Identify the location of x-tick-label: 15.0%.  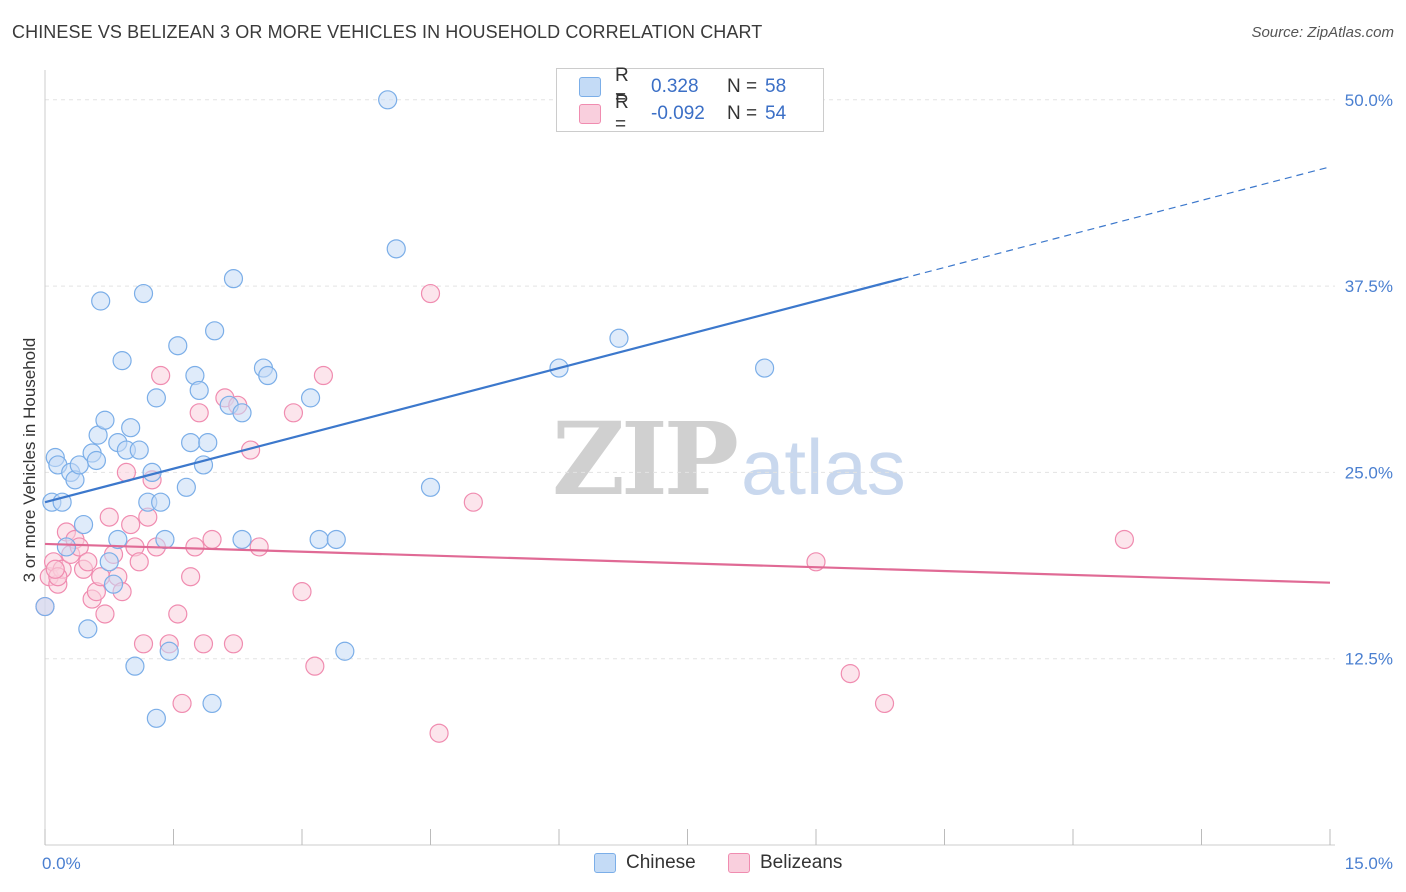
(1369, 863).